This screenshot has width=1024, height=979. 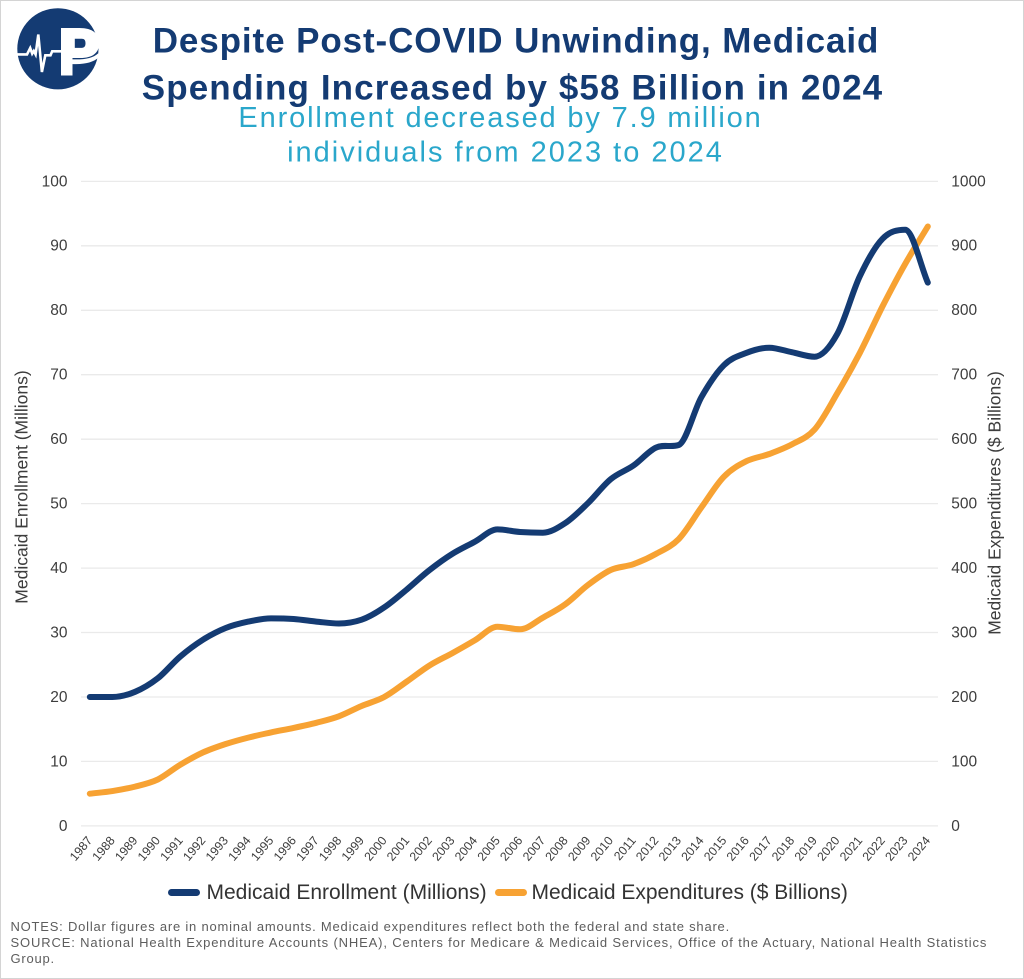 What do you see at coordinates (964, 310) in the screenshot?
I see `svg-text: 800` at bounding box center [964, 310].